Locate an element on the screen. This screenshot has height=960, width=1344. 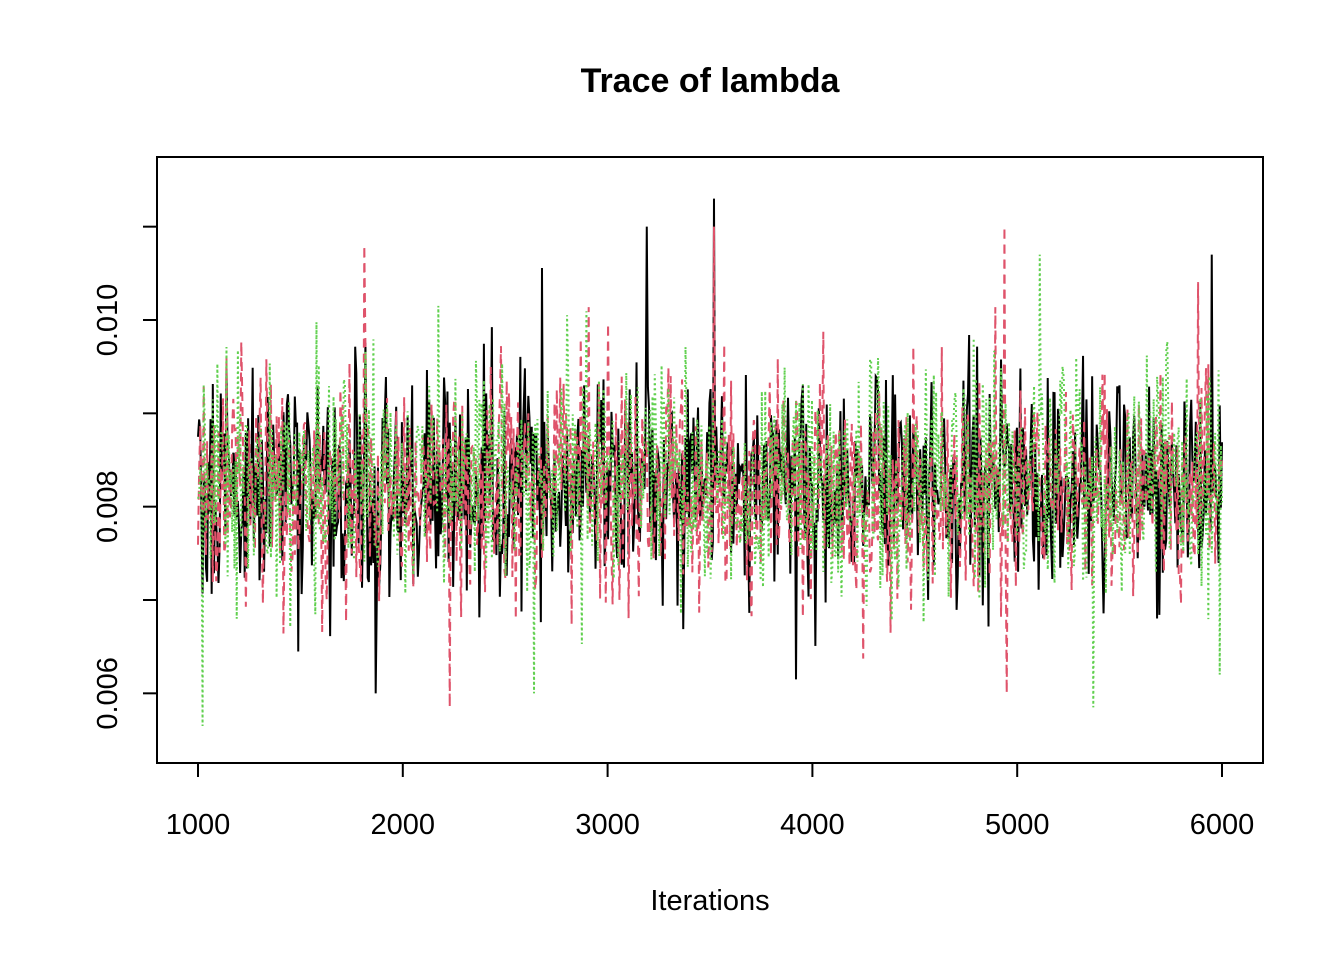
chart-title: Trace of lambda is located at coordinates (711, 81).